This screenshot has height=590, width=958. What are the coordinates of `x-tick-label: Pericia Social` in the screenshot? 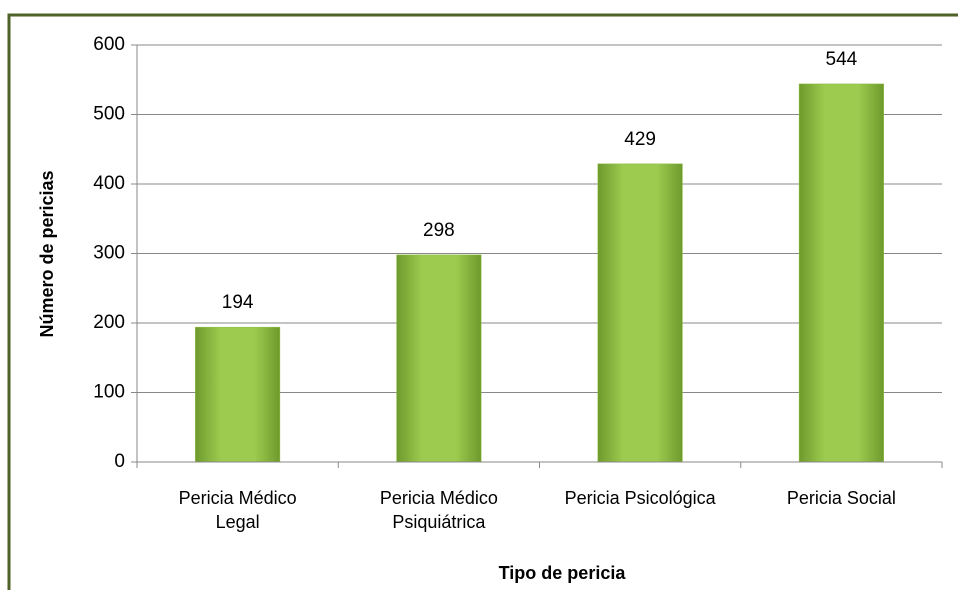 It's located at (841, 498).